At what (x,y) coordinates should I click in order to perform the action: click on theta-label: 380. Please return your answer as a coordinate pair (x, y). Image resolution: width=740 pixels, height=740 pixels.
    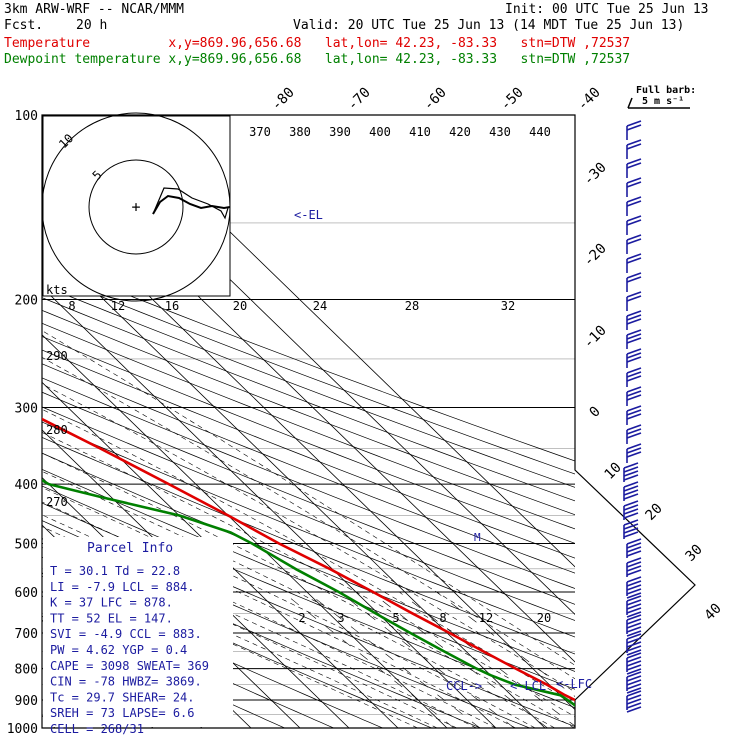
    Looking at the image, I should click on (300, 132).